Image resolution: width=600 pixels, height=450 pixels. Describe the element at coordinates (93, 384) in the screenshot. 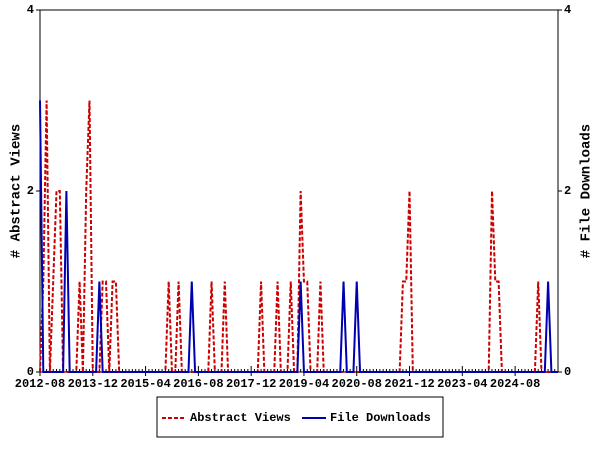

I see `x-tick-label: 2013-12` at that location.